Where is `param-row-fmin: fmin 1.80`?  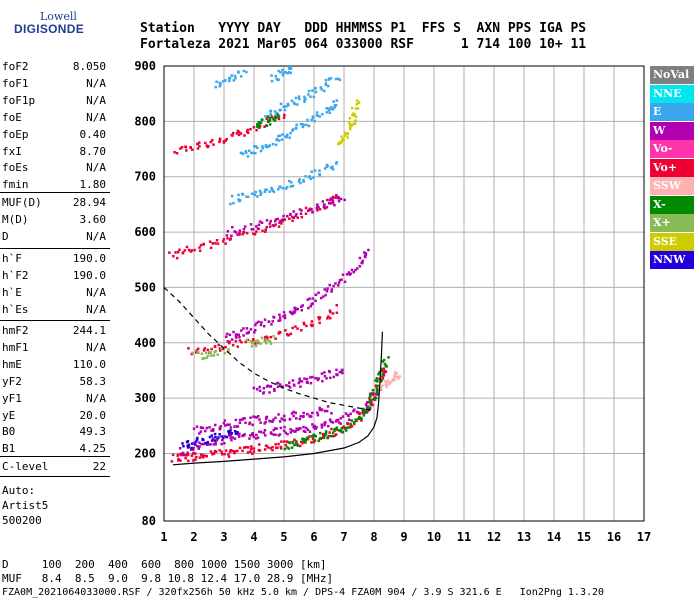 param-row-fmin: fmin 1.80 is located at coordinates (54, 185).